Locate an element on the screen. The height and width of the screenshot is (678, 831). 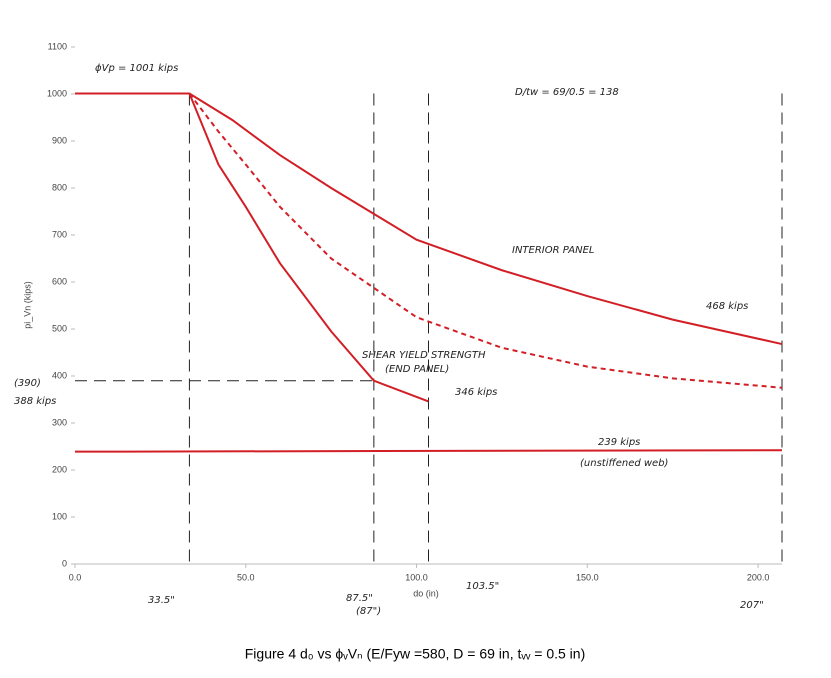
y-tick-label: 800 is located at coordinates (59, 187).